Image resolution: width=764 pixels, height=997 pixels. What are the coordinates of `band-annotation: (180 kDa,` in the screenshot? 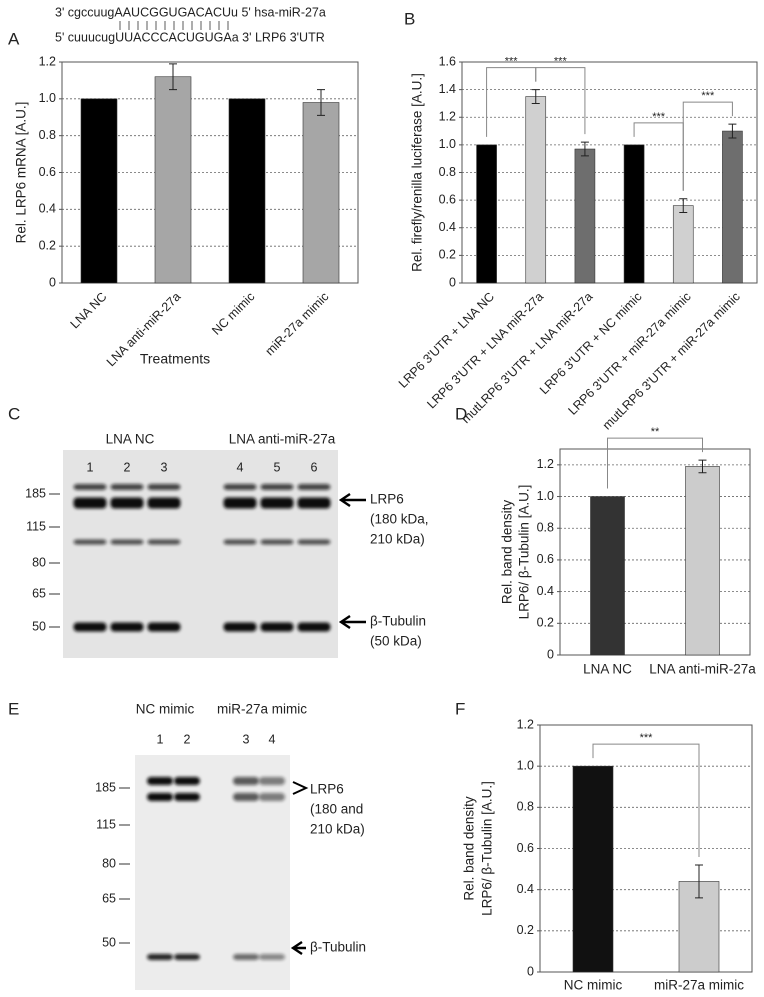 It's located at (399, 519).